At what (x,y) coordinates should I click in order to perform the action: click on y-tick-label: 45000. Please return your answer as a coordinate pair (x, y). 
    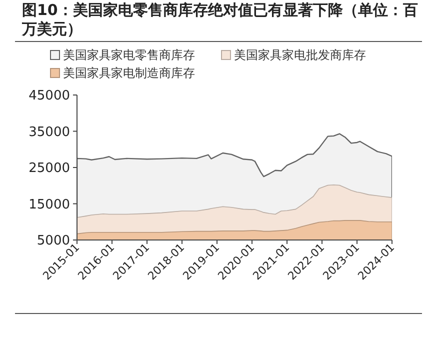
    Looking at the image, I should click on (49, 96).